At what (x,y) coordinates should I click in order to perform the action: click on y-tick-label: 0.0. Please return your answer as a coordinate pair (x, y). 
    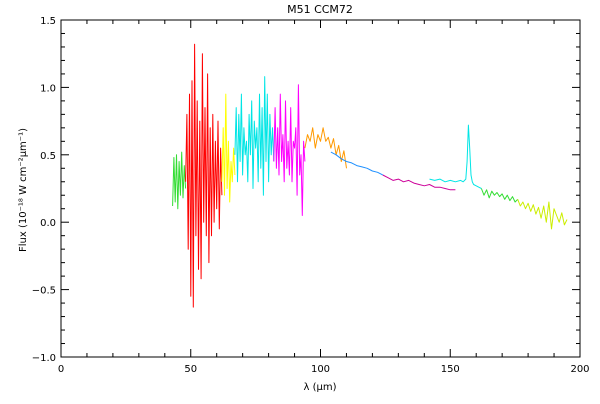
    Looking at the image, I should click on (48, 223).